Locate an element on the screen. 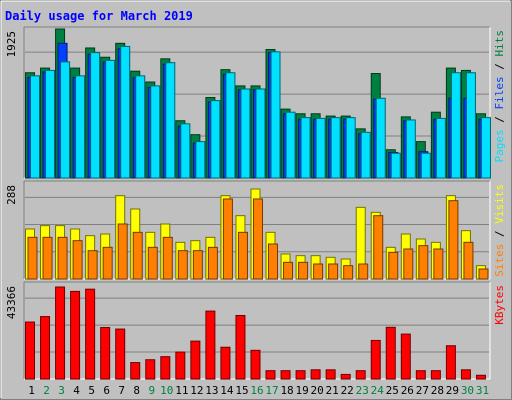 Image resolution: width=512 pixels, height=400 pixels. x-tick-label: 16 is located at coordinates (256, 390).